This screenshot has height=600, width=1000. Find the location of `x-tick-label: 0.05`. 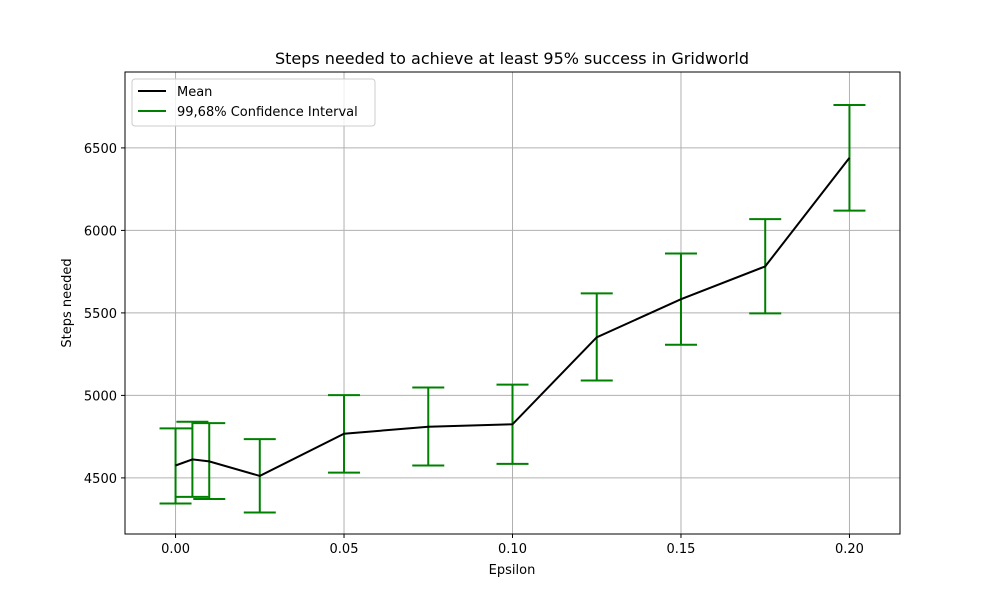

x-tick-label: 0.05 is located at coordinates (344, 549).